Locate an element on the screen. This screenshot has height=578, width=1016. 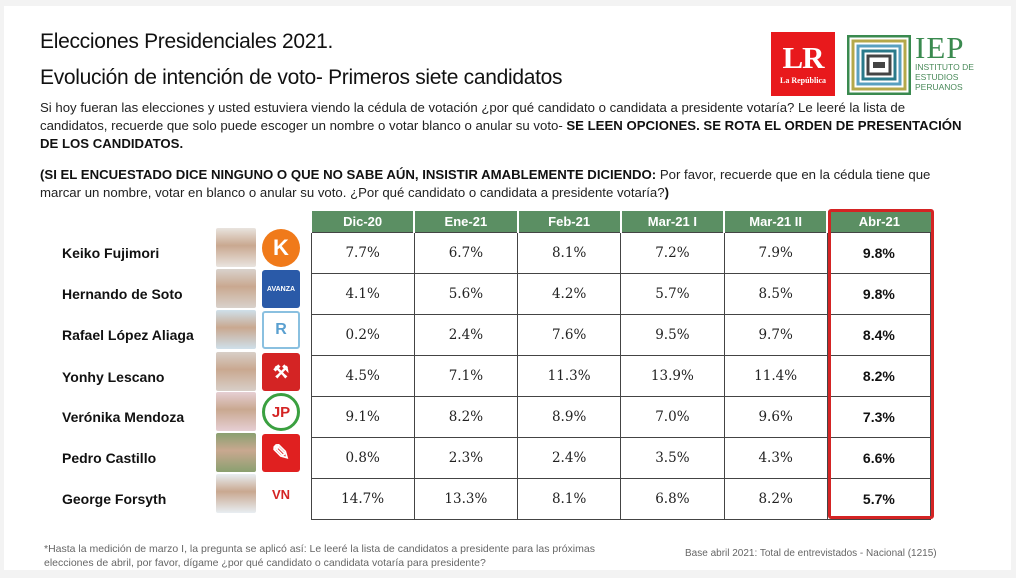
candidate-name: George Forsyth is located at coordinates (114, 499).